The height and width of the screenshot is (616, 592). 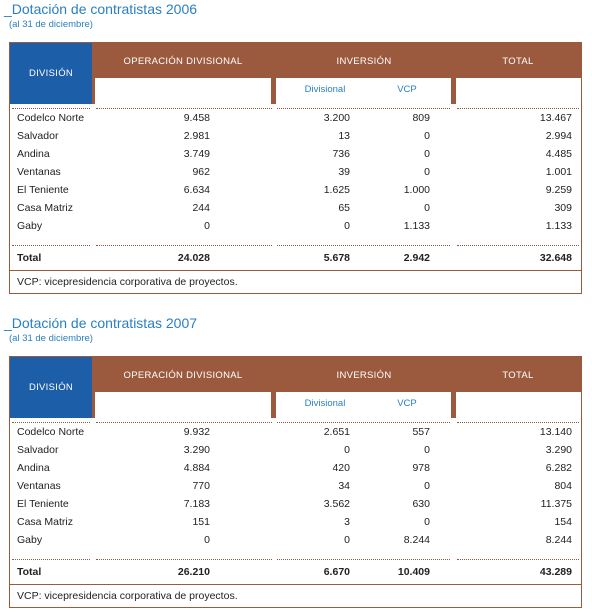 What do you see at coordinates (421, 118) in the screenshot?
I see `cell-value: 809` at bounding box center [421, 118].